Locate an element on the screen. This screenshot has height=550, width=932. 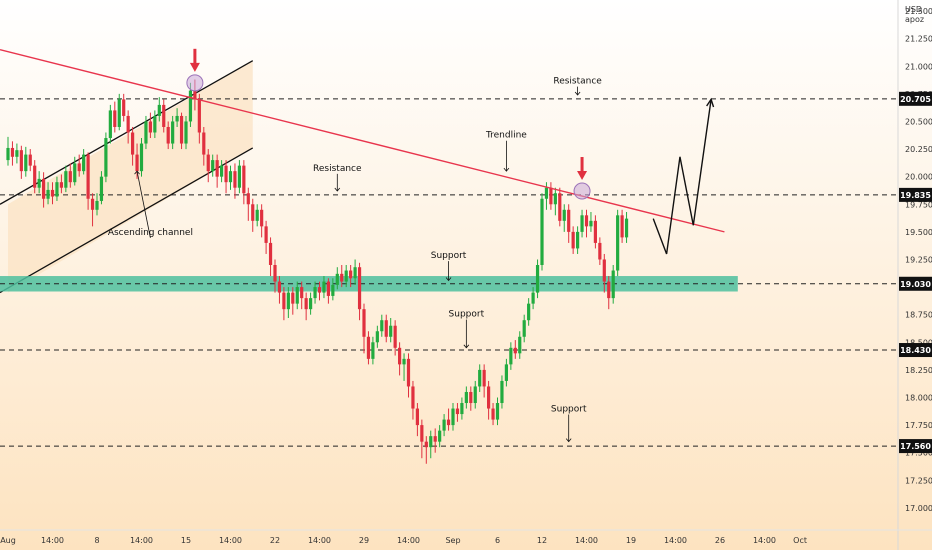
price-tag: 17.560 is located at coordinates (915, 446).